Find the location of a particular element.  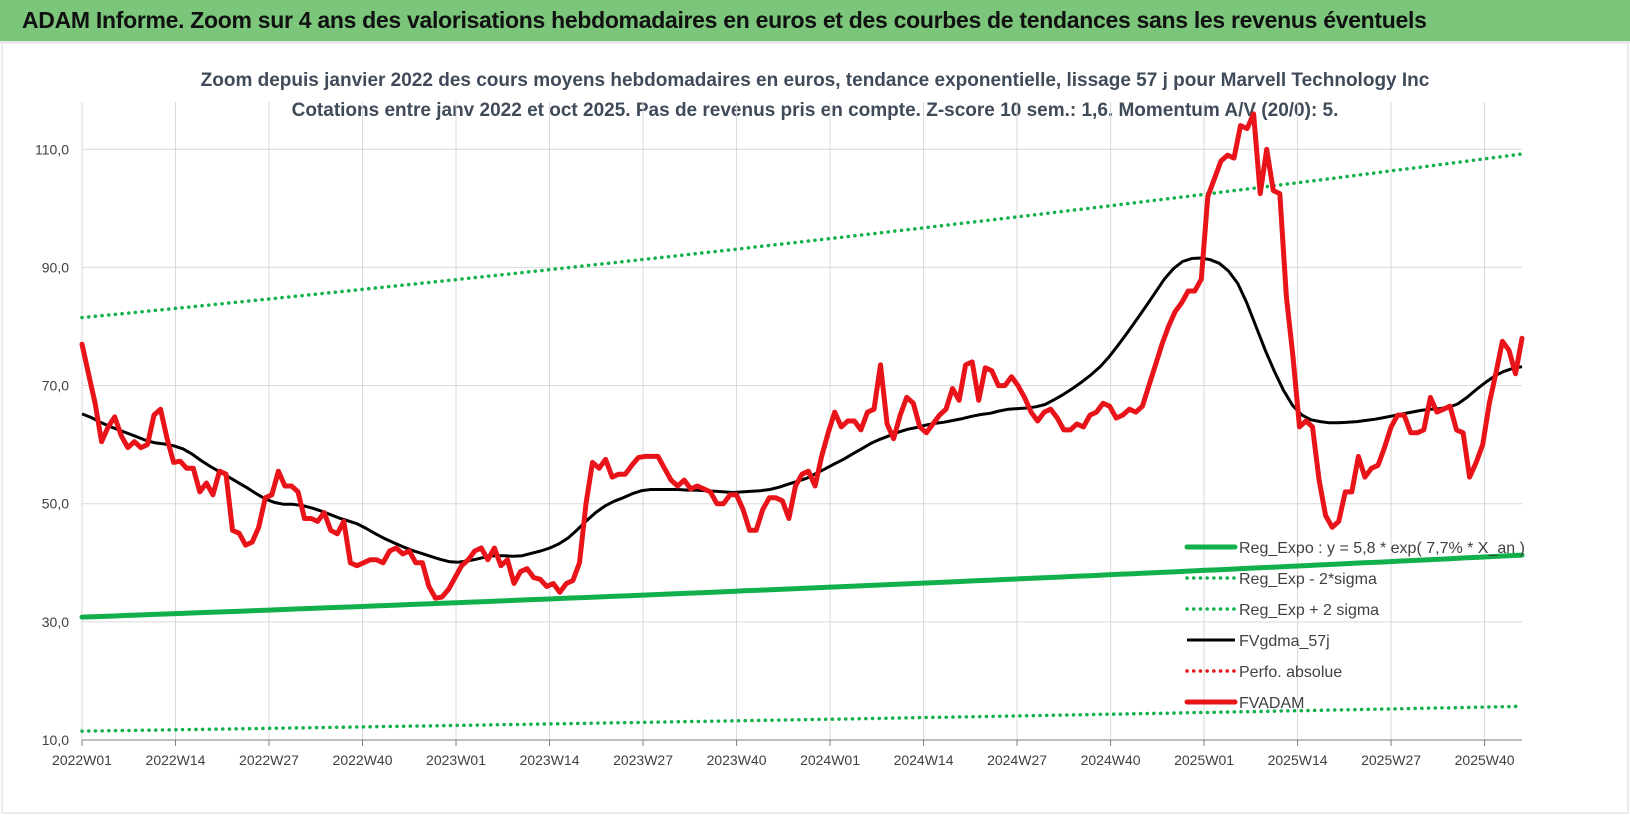

x-tick-label: 2024W40 is located at coordinates (1111, 760).